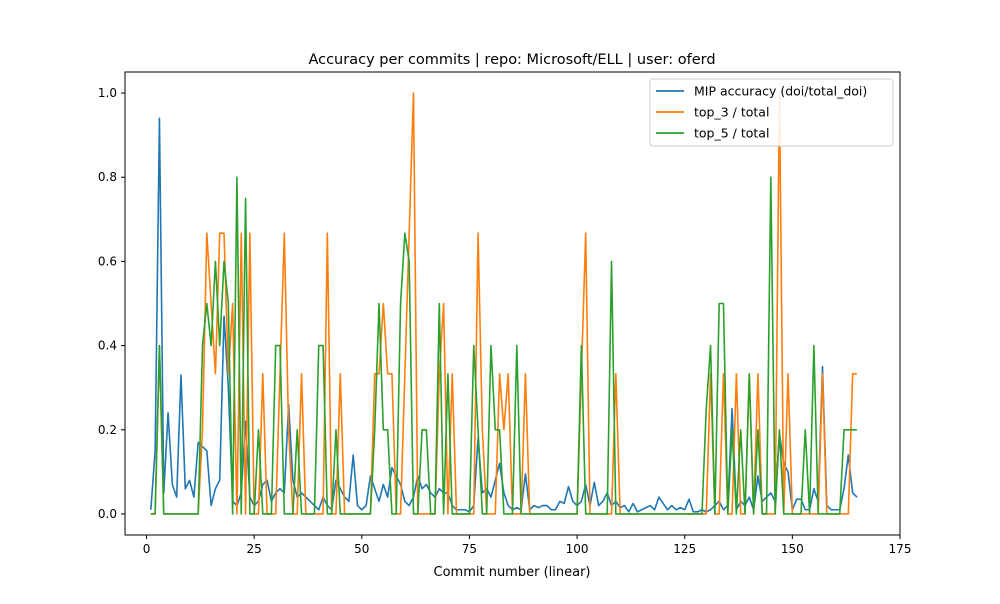 The image size is (1000, 604). Describe the element at coordinates (512, 572) in the screenshot. I see `x-axis-label: Commit number (linear)` at that location.